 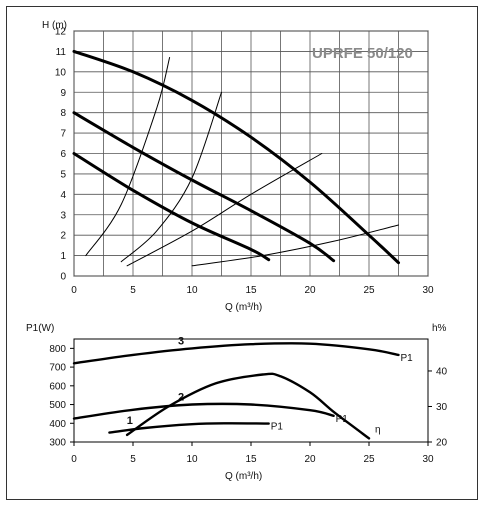 I want to click on left-tick-label: 600, so click(x=57, y=386).